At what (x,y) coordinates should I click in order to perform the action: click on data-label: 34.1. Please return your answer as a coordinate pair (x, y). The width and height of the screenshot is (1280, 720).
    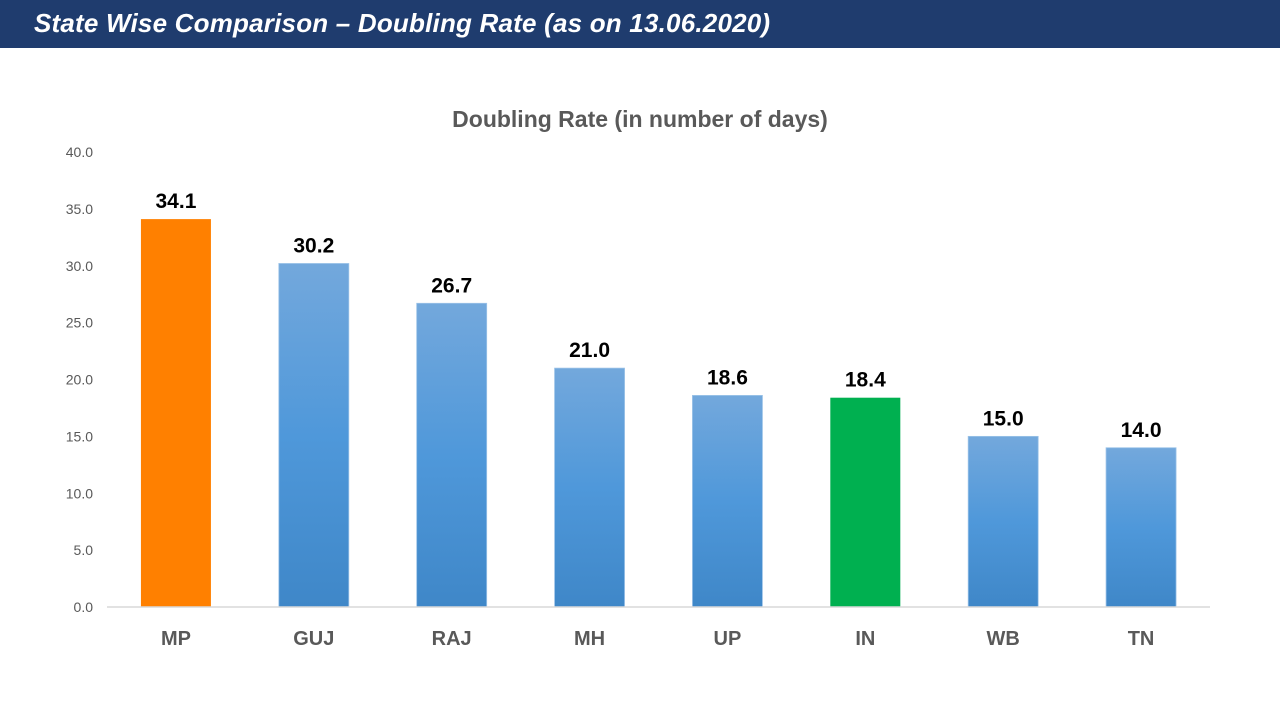
    Looking at the image, I should click on (176, 201).